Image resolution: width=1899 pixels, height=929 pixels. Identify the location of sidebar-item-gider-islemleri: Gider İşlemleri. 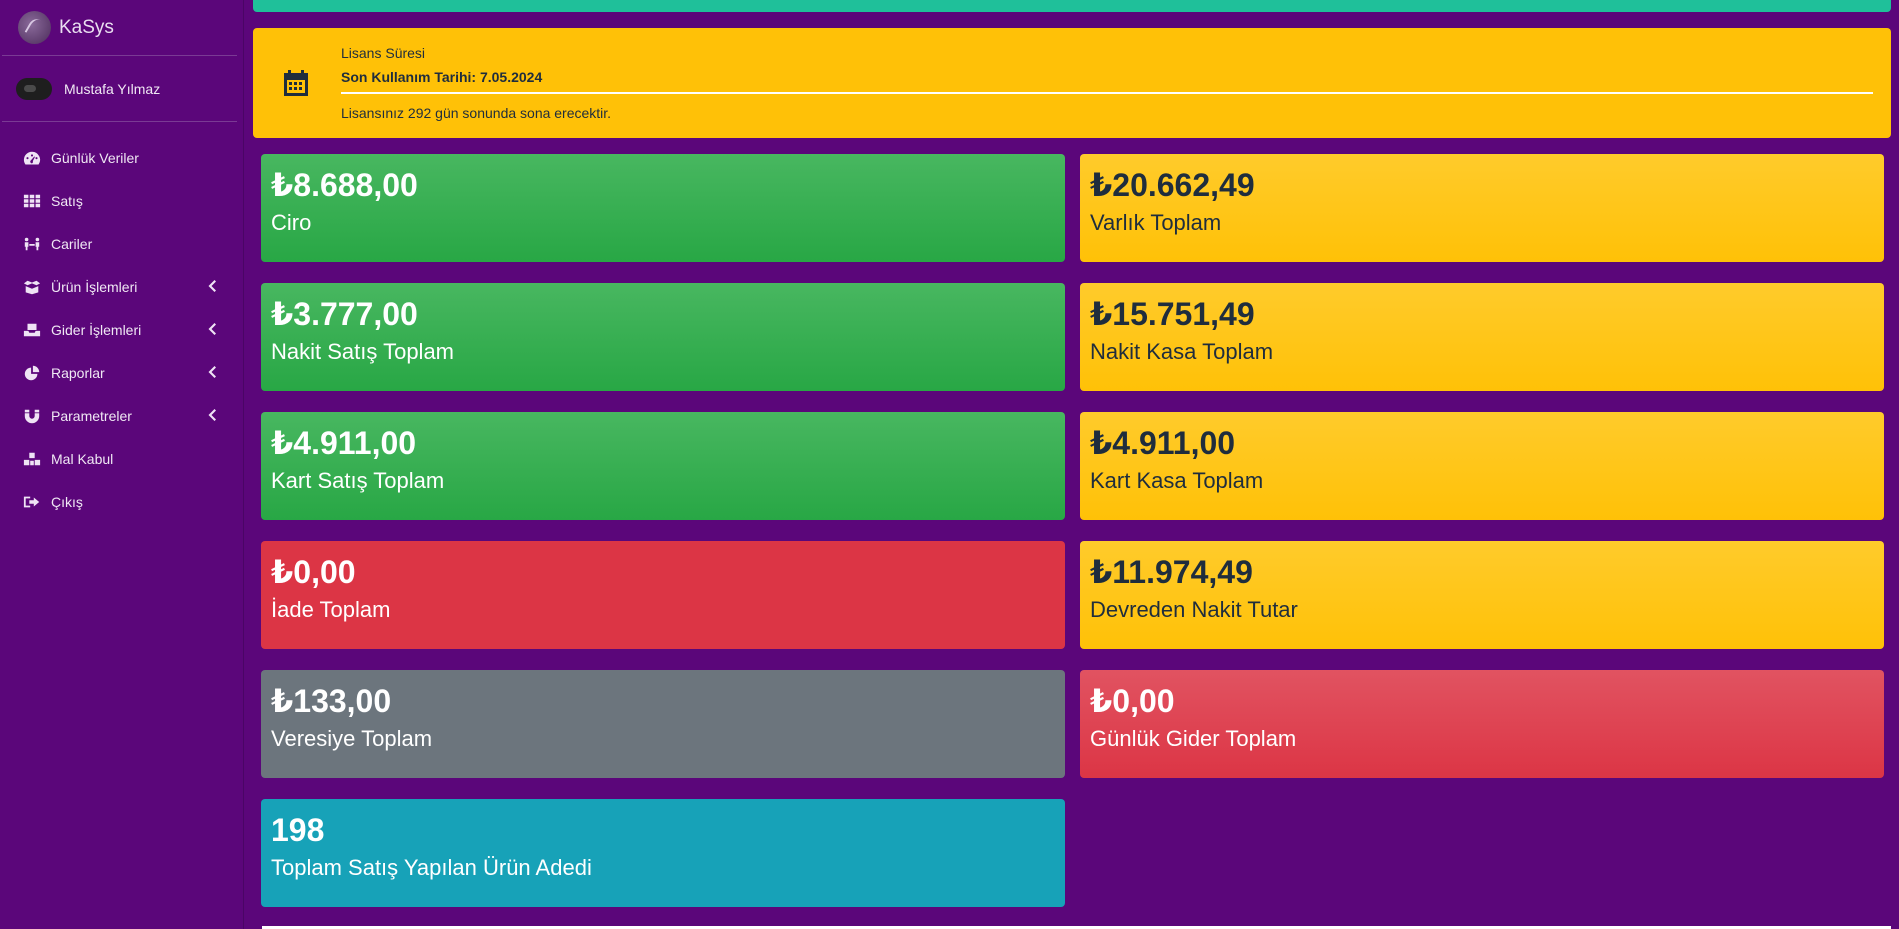
(121, 329).